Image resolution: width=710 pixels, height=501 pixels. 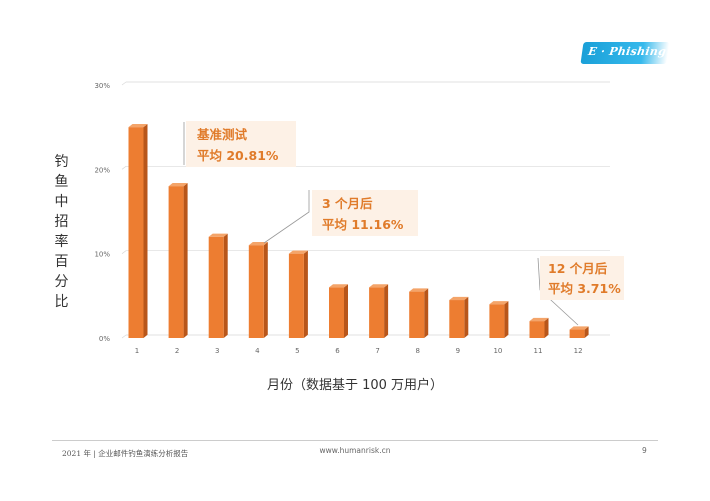 I want to click on callout-baseline: 基准测试 平均 20.81%, so click(x=241, y=144).